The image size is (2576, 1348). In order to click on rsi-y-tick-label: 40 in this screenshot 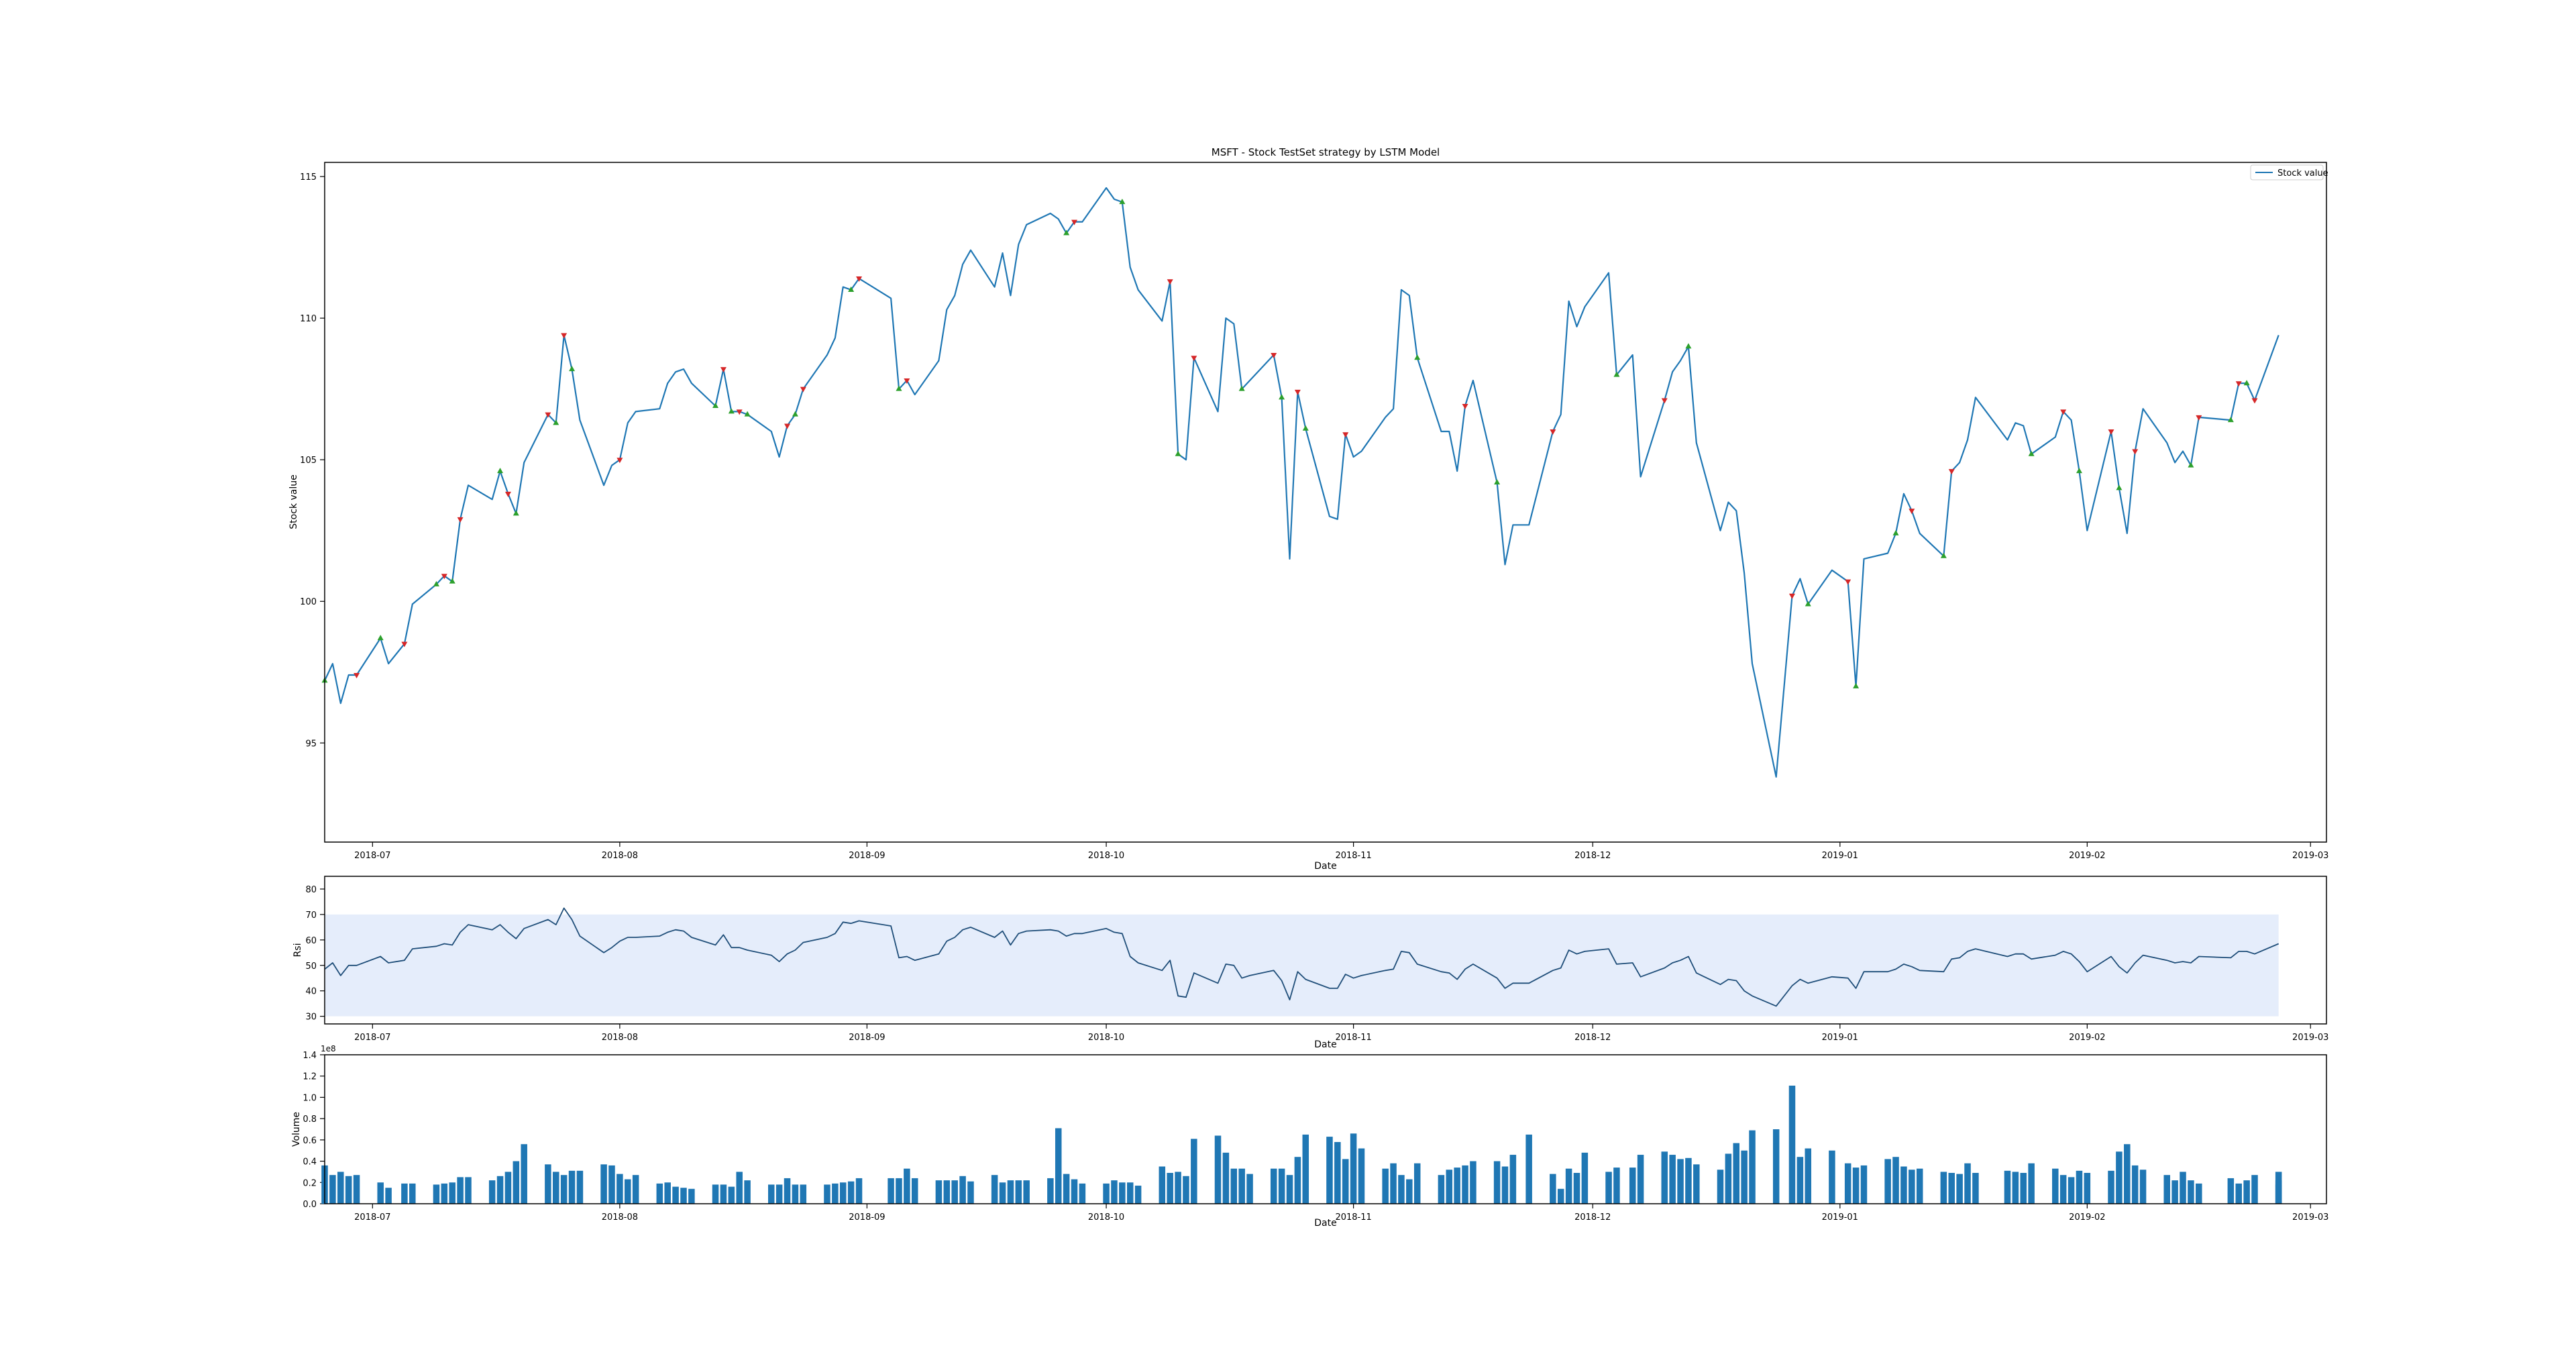, I will do `click(311, 992)`.